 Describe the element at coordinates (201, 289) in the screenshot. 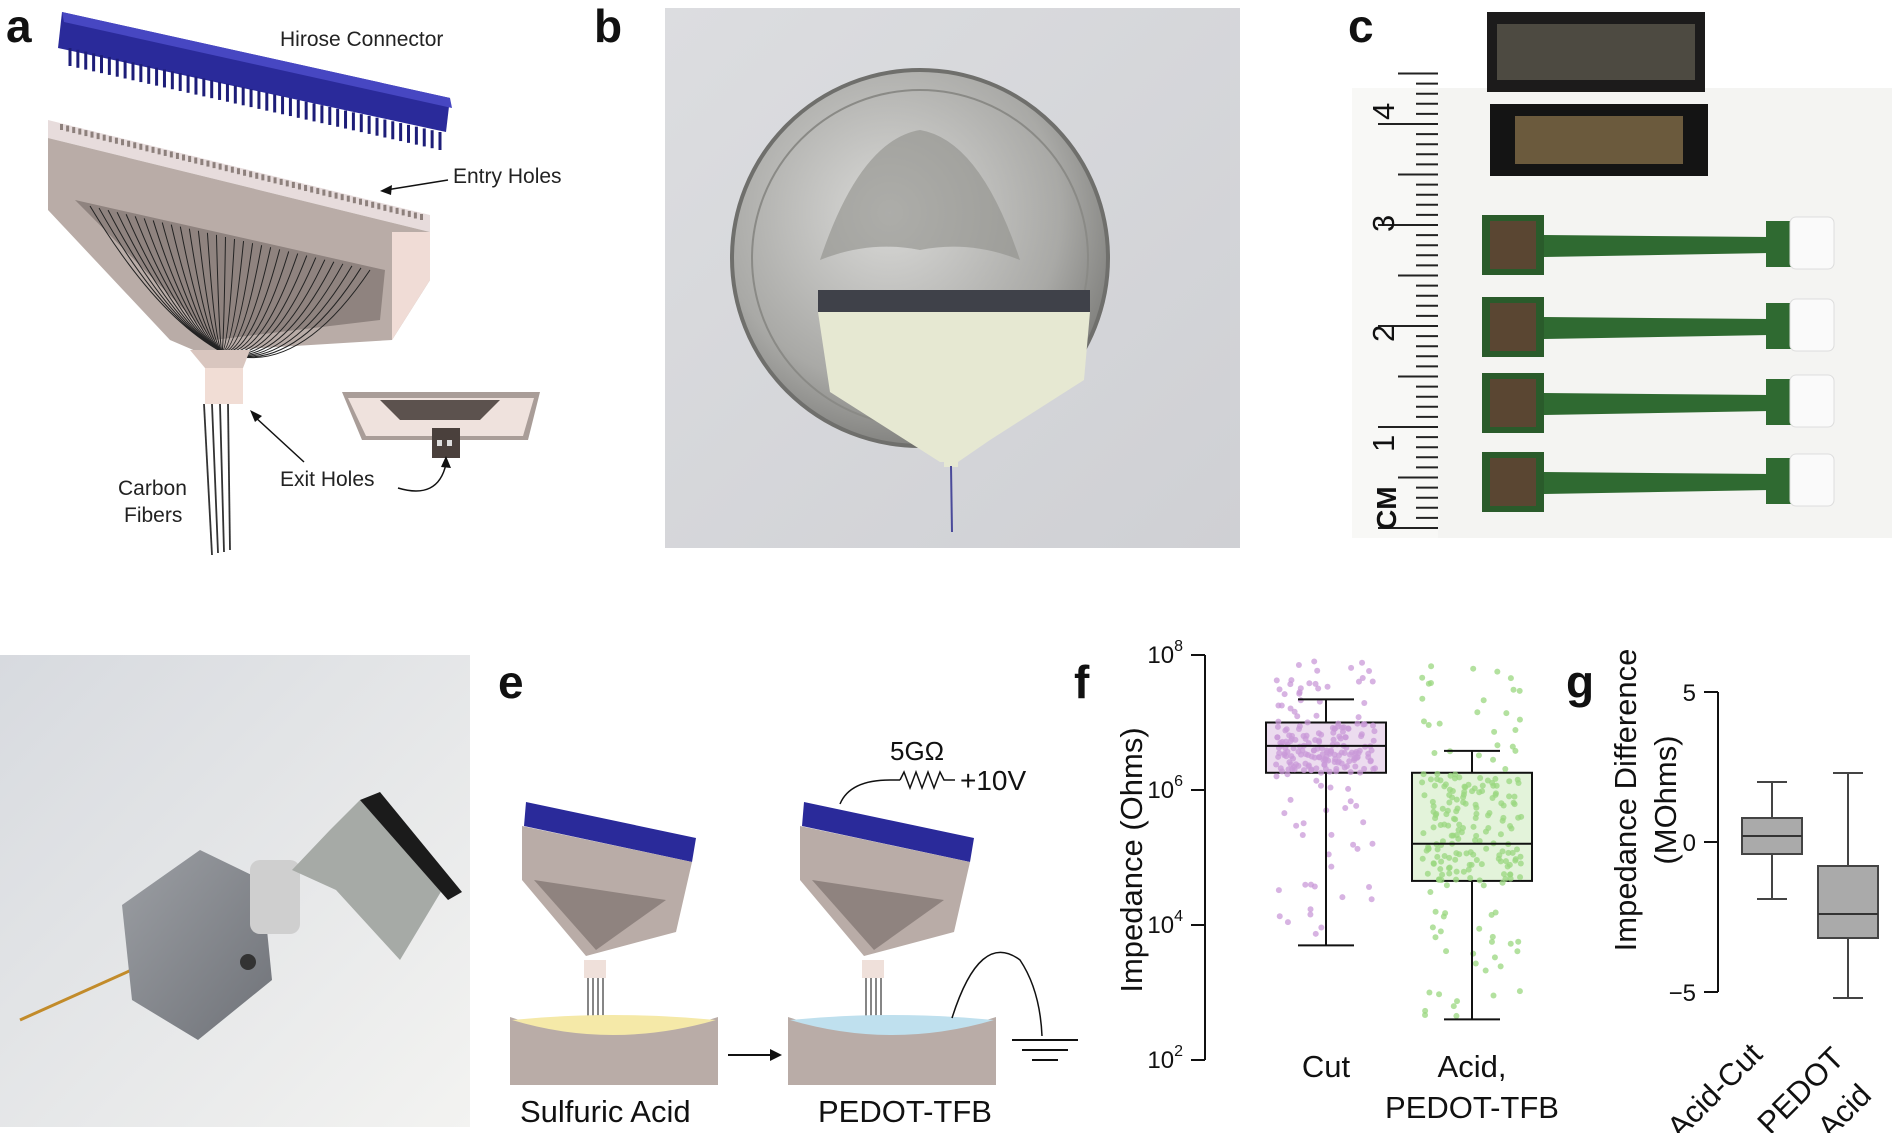

I see `internal-fiber` at that location.